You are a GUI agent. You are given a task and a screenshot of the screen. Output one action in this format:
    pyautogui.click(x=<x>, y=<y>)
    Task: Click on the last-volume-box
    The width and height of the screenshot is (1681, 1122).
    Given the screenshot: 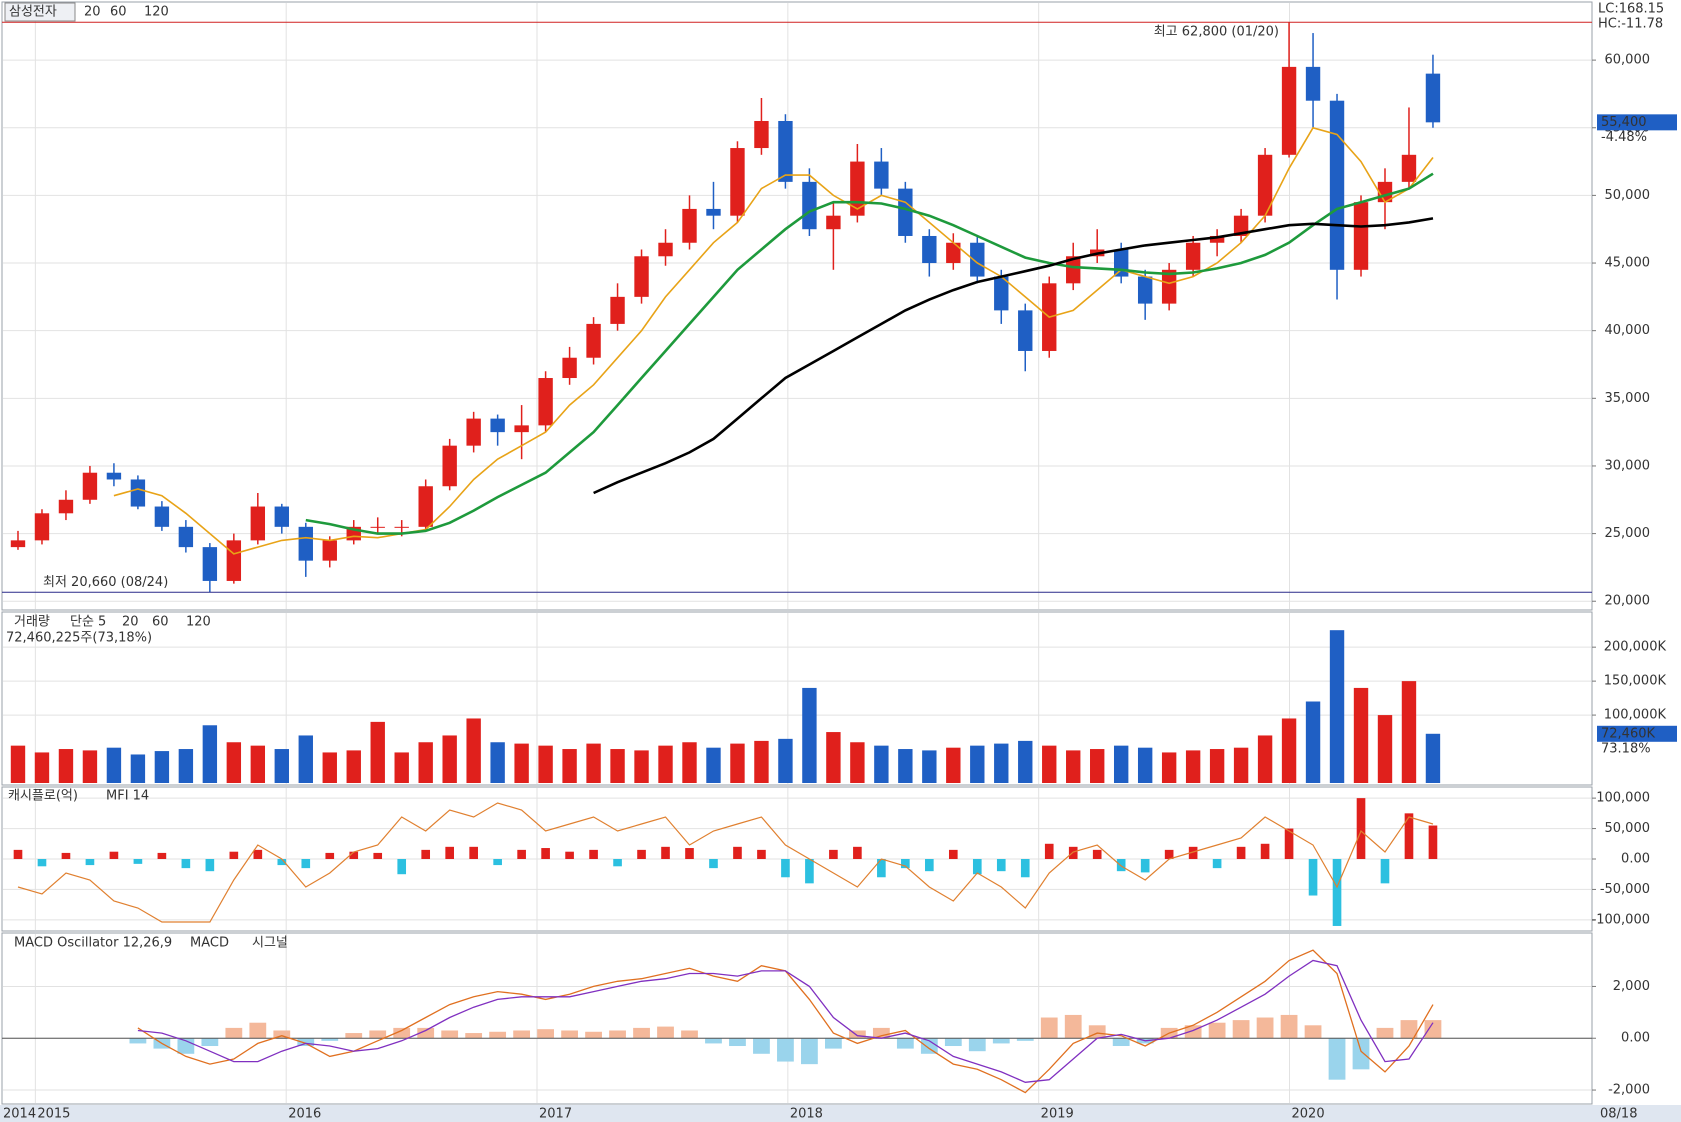 What is the action you would take?
    pyautogui.click(x=1637, y=733)
    